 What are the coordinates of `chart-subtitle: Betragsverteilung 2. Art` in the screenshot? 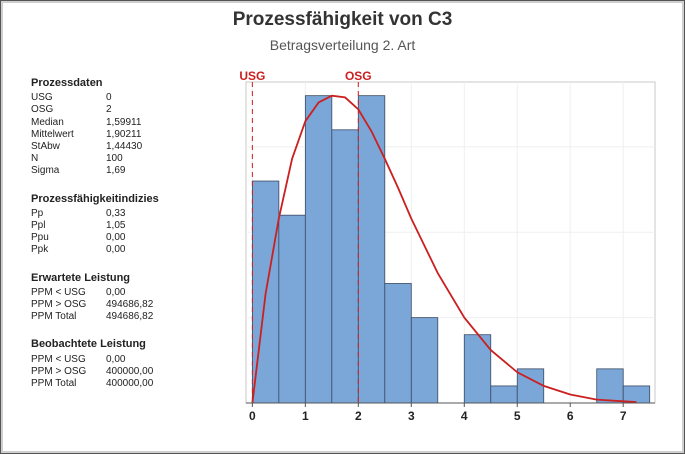 It's located at (342, 45).